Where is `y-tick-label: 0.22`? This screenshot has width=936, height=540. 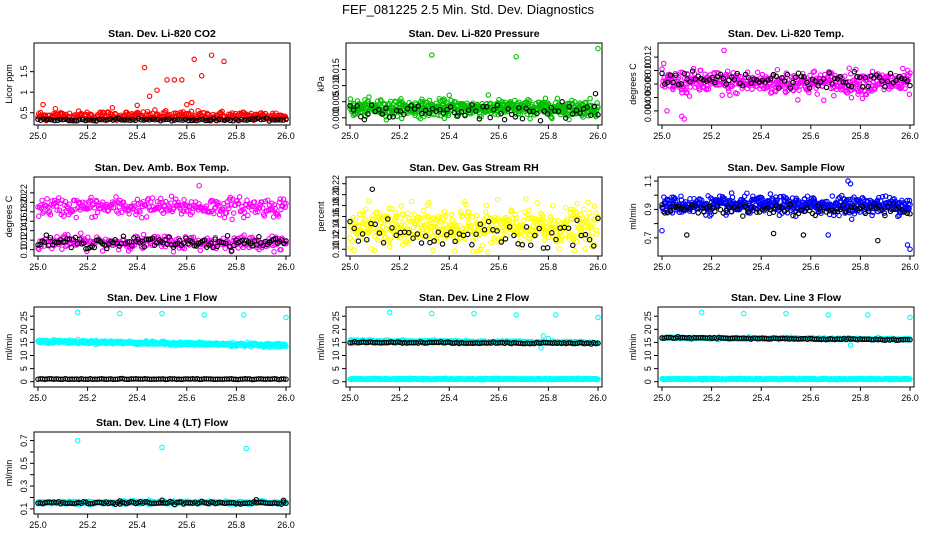
y-tick-label: 0.22 is located at coordinates (24, 193).